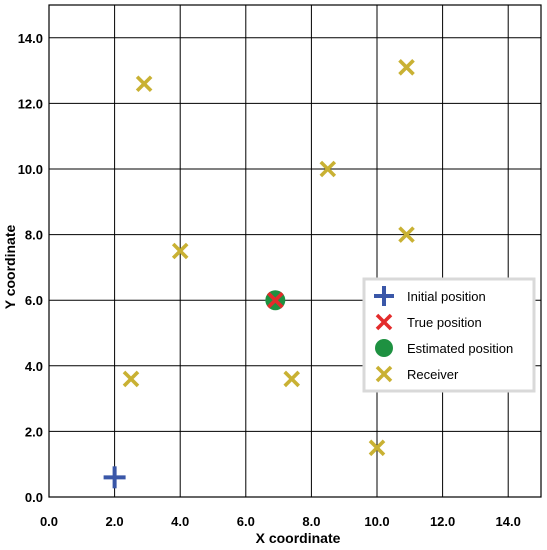 This screenshot has width=547, height=550. I want to click on y-tick-label: 12.0, so click(30, 103).